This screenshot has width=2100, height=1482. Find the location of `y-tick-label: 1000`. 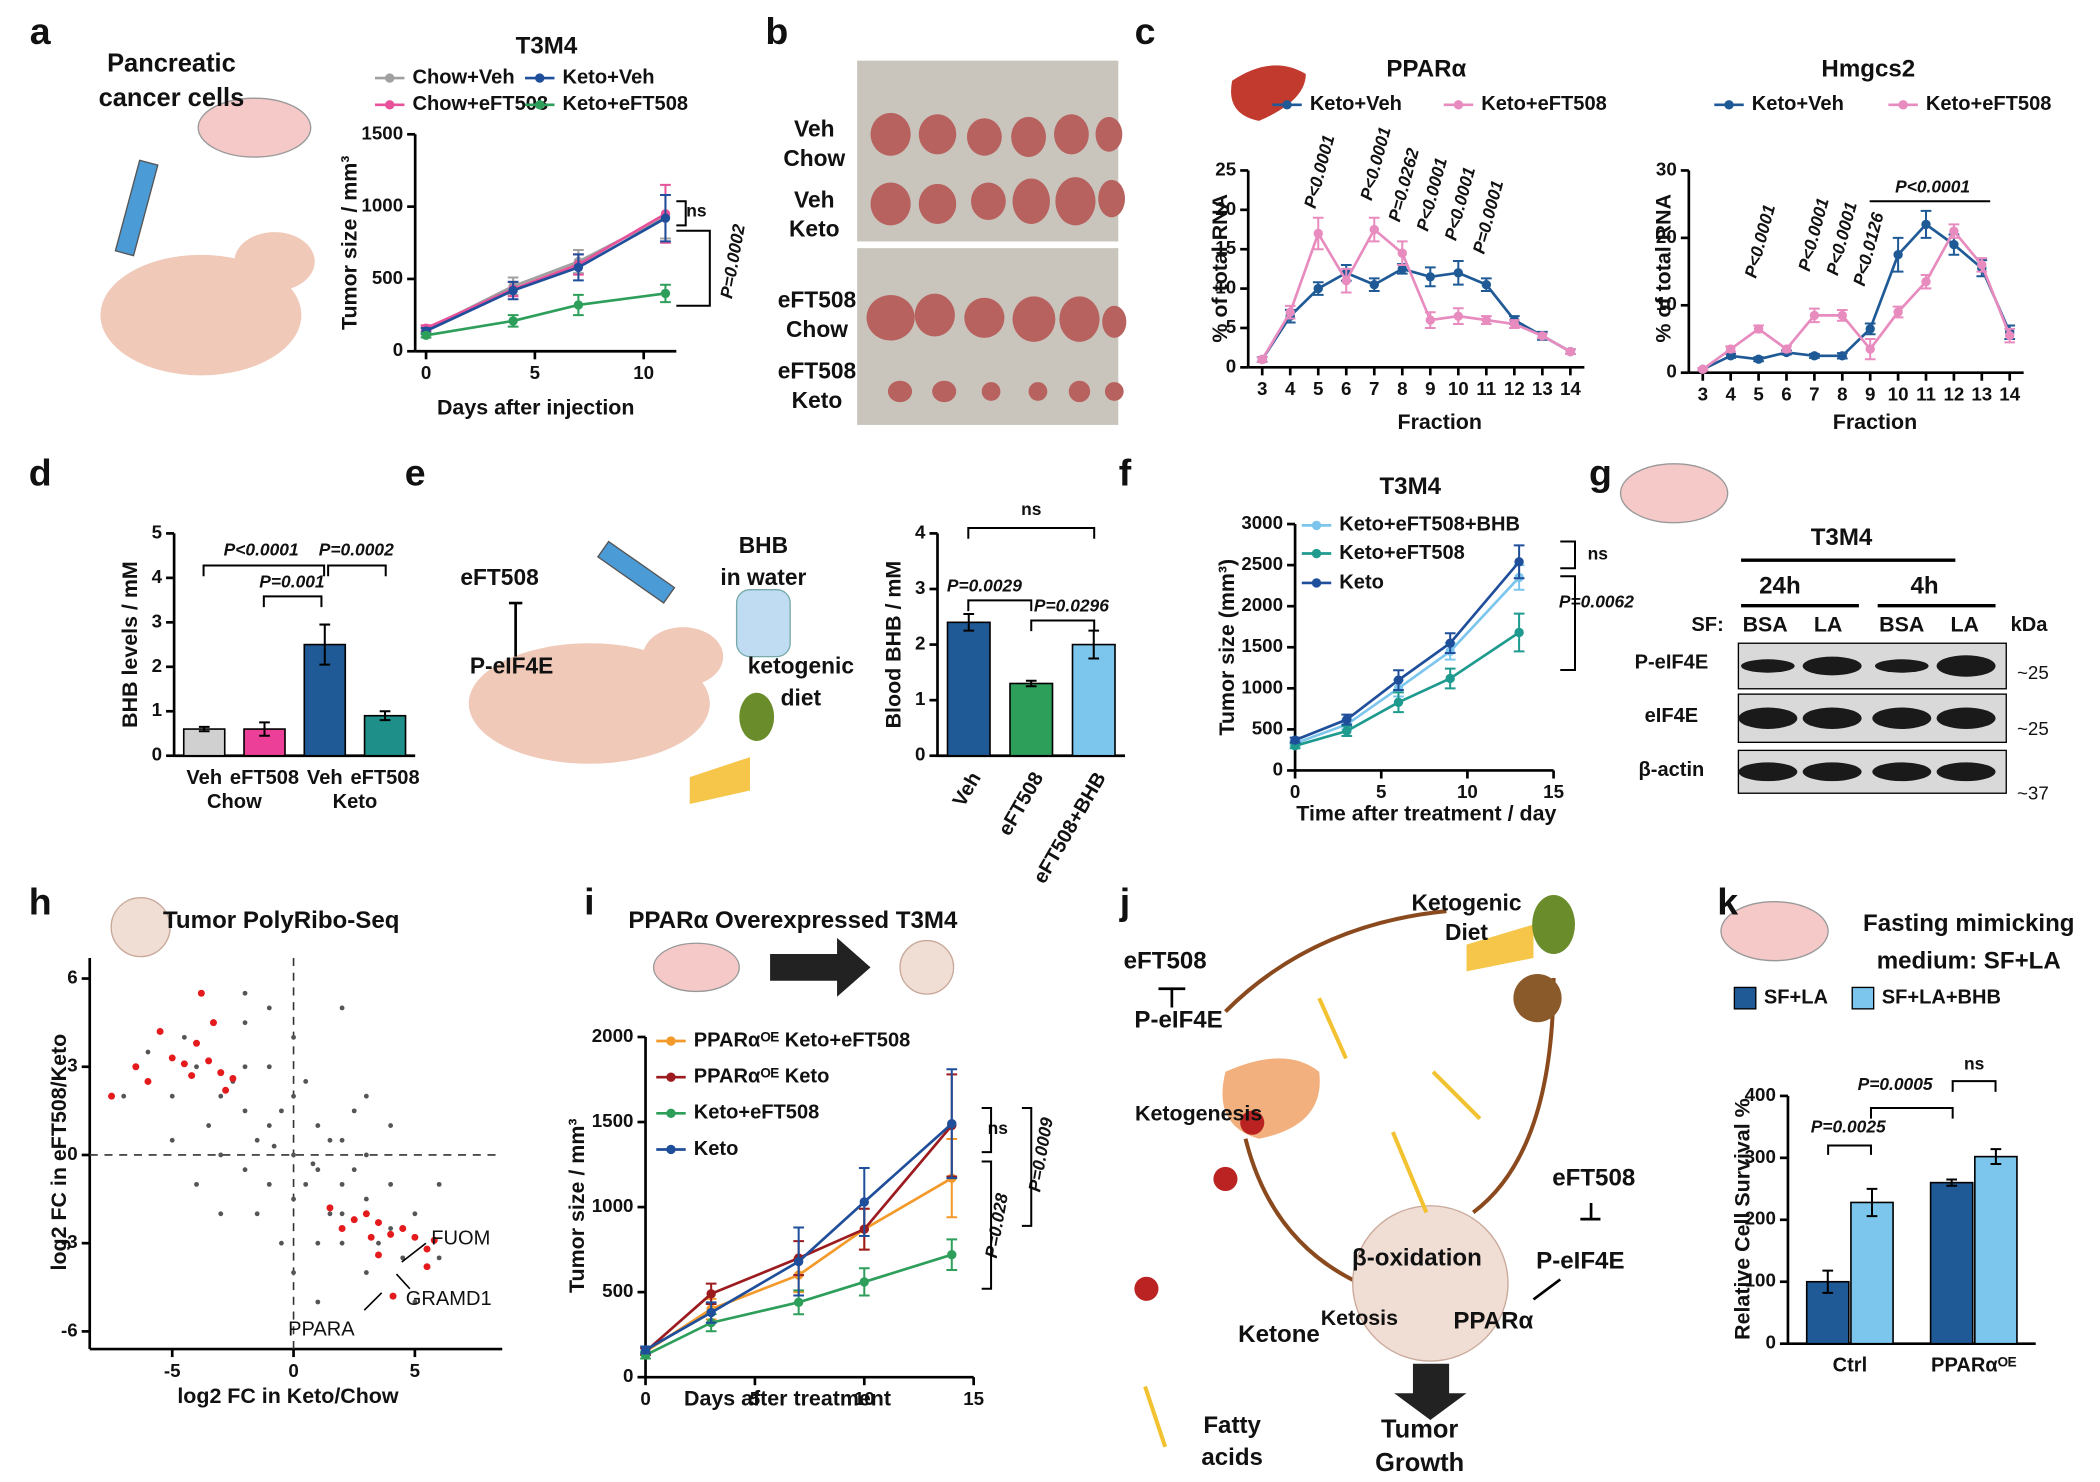

y-tick-label: 1000 is located at coordinates (382, 205).